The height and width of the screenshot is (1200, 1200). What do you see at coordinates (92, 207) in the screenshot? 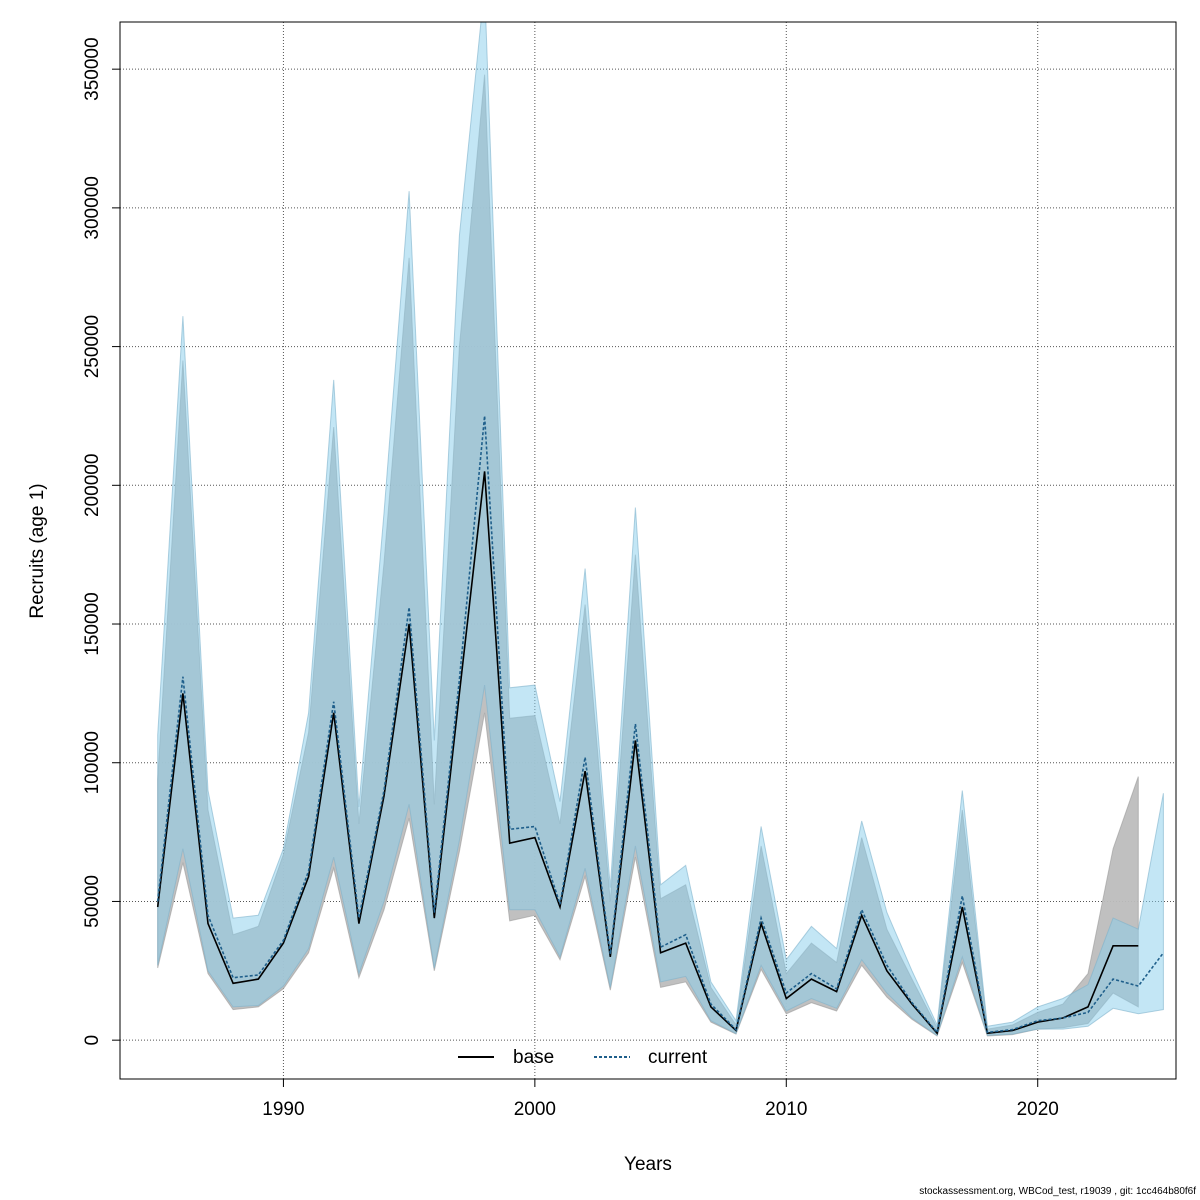
I see `y-tick-label: 300000` at bounding box center [92, 207].